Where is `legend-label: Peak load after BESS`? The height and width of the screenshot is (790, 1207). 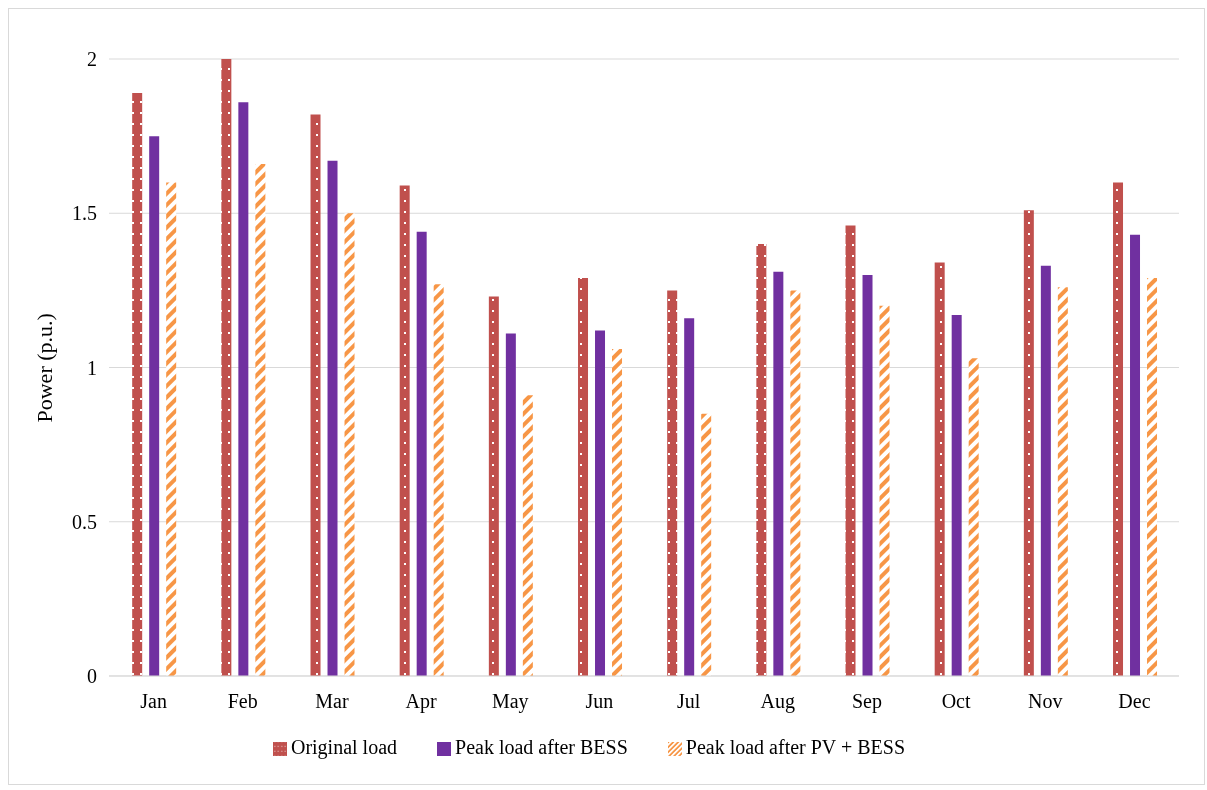
legend-label: Peak load after BESS is located at coordinates (541, 747).